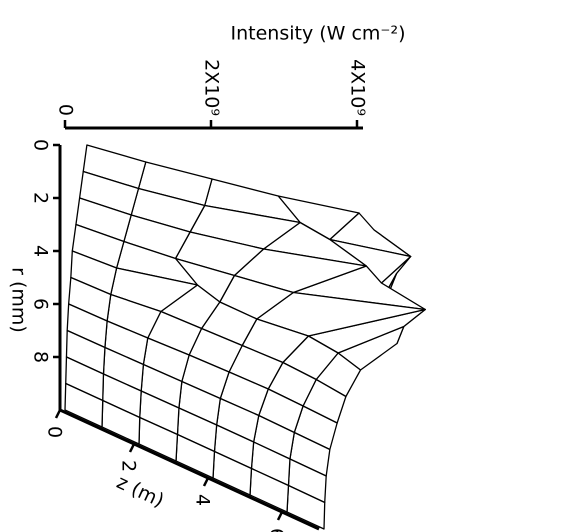  Describe the element at coordinates (66, 110) in the screenshot. I see `x-tick-label: 0` at that location.